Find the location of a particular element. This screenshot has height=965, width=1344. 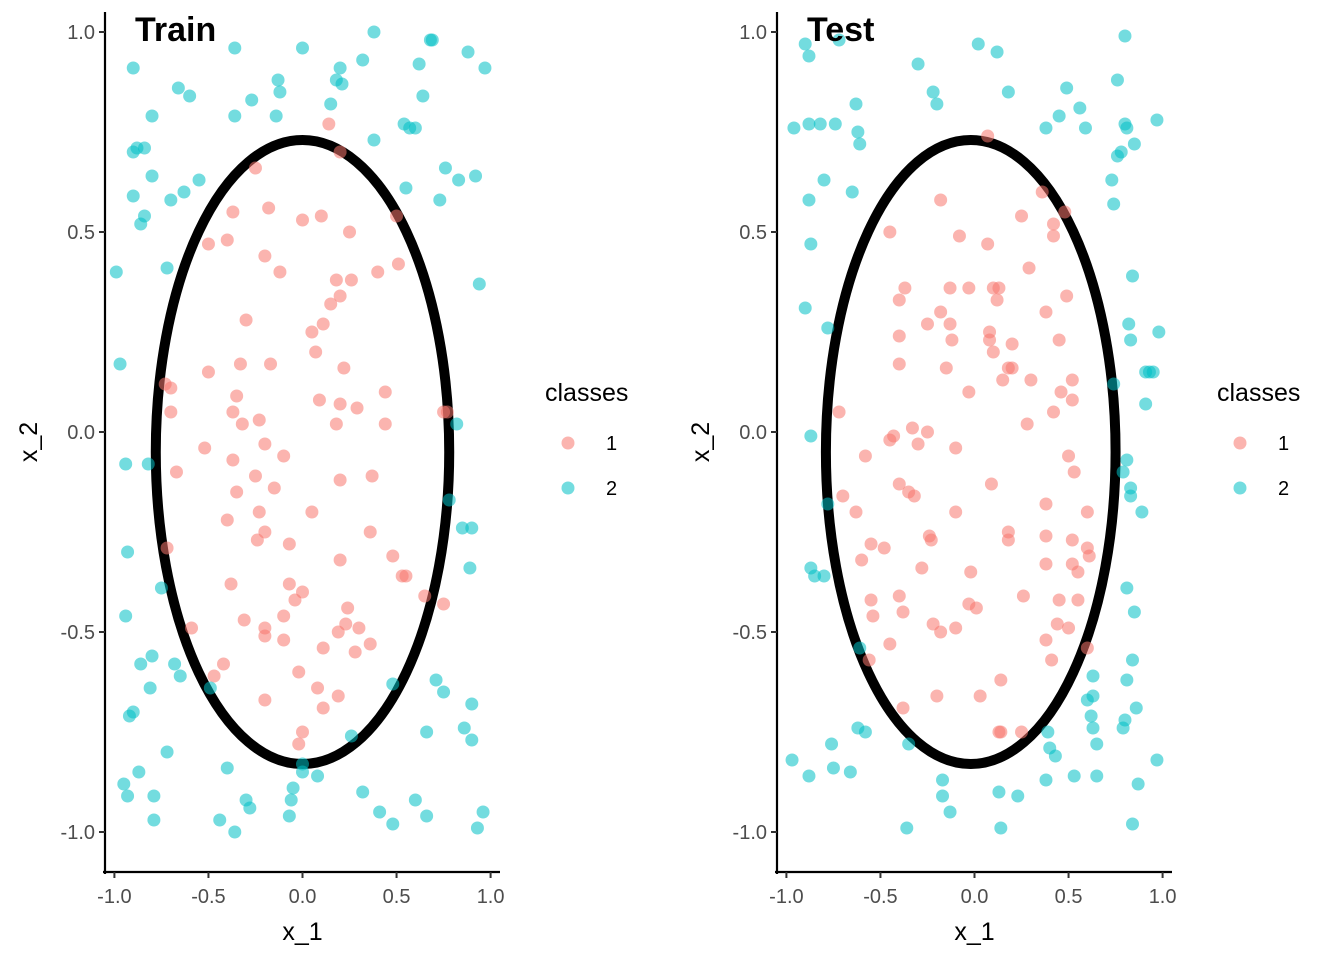

x-tick-label: 0.5 is located at coordinates (1069, 897).